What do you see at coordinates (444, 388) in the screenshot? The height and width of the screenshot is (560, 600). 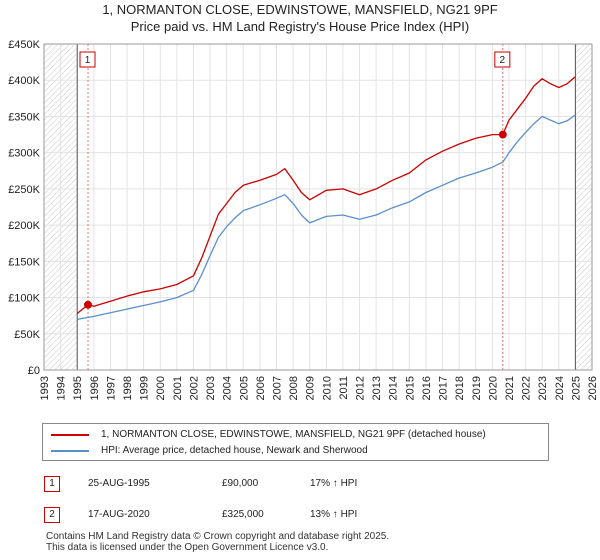 I see `x-tick-label: 2017` at bounding box center [444, 388].